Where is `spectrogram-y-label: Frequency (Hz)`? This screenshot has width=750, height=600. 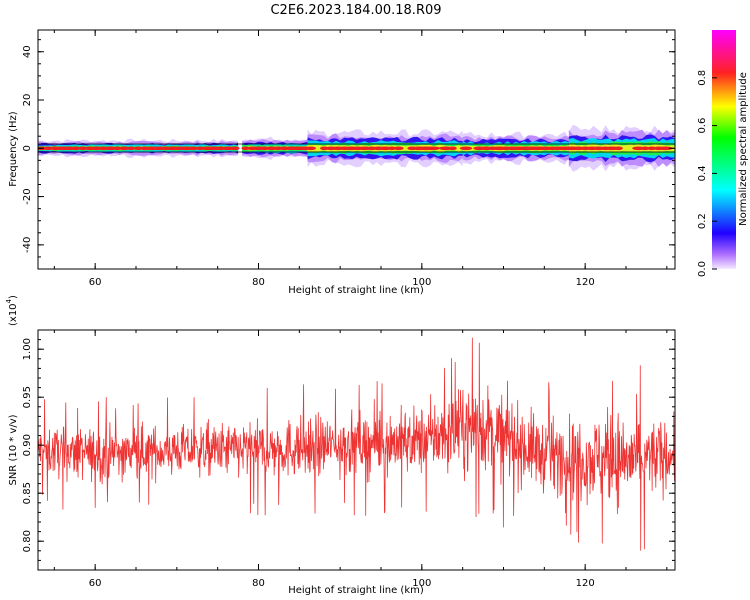 spectrogram-y-label: Frequency (Hz) is located at coordinates (13, 149).